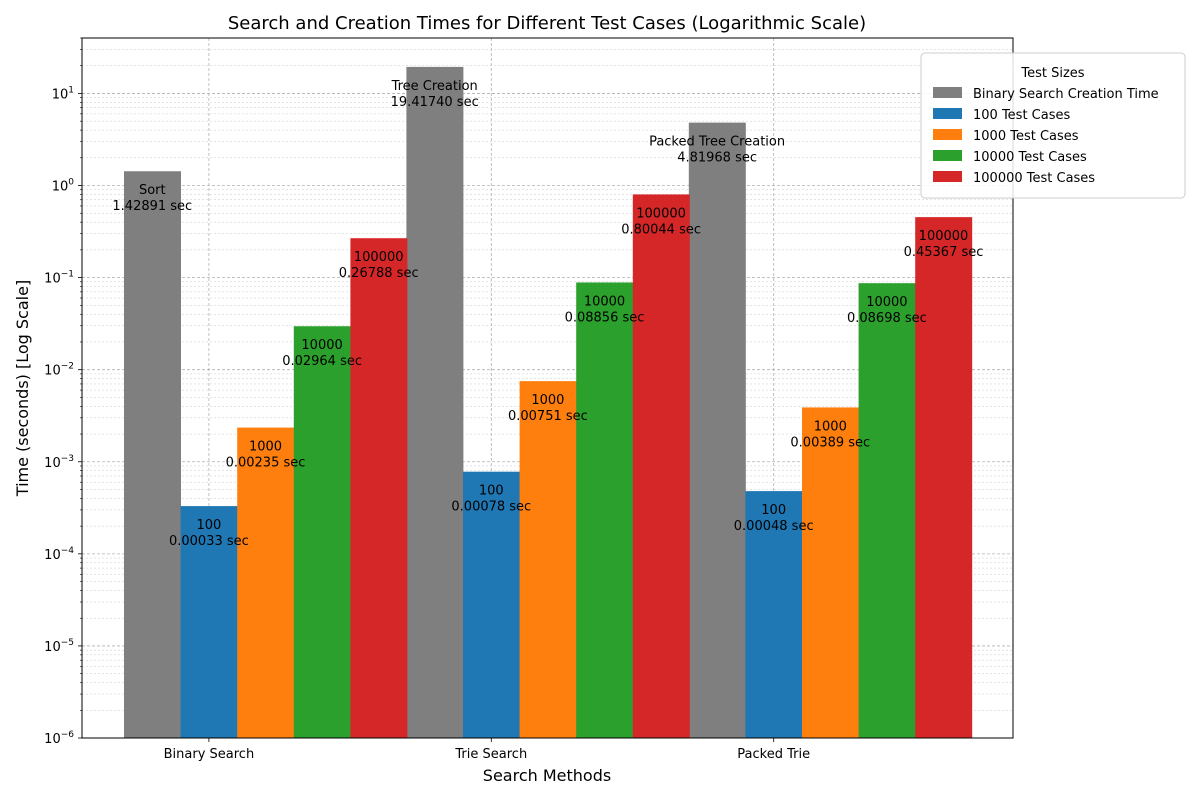 The height and width of the screenshot is (800, 1200). Describe the element at coordinates (59, 554) in the screenshot. I see `y-tick-label: 10⁻⁴` at that location.